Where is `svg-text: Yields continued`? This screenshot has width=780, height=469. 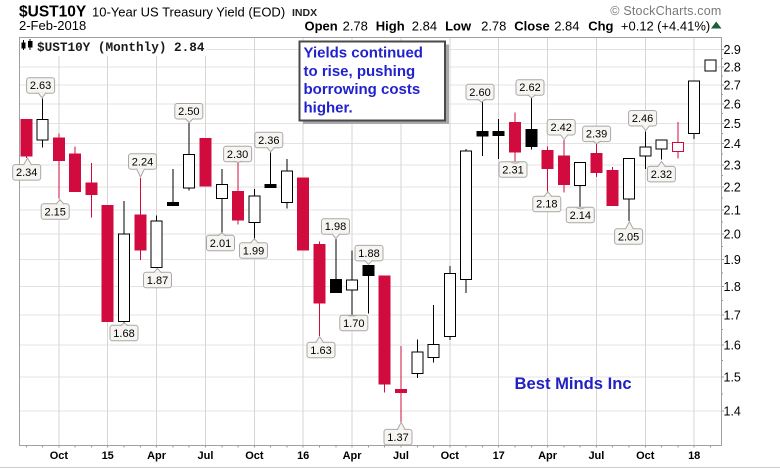 svg-text: Yields continued is located at coordinates (363, 53).